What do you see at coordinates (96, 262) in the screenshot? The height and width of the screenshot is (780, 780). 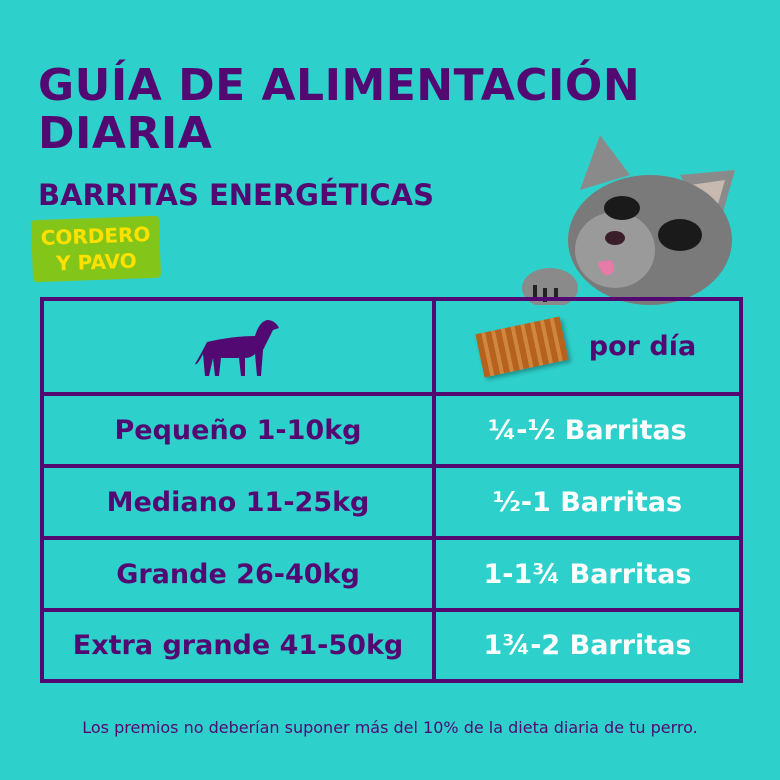 I see `flavor-line2: Y PAVO` at bounding box center [96, 262].